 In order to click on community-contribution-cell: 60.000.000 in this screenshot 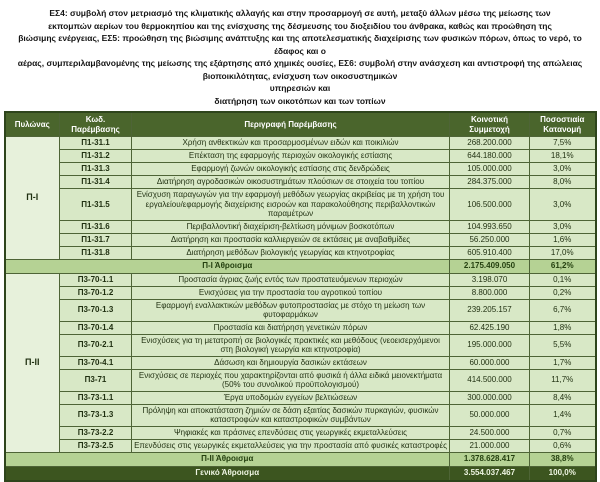, I will do `click(489, 362)`.